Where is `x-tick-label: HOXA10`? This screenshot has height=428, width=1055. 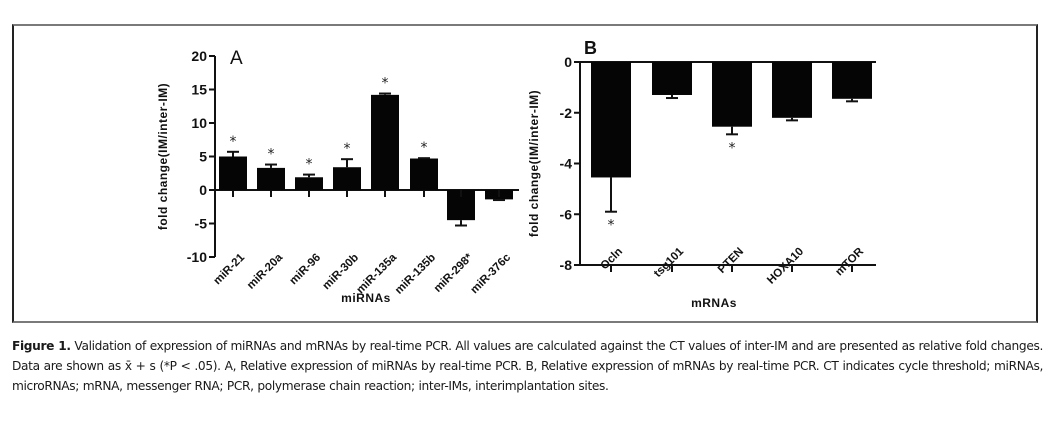 x-tick-label: HOXA10 is located at coordinates (785, 266).